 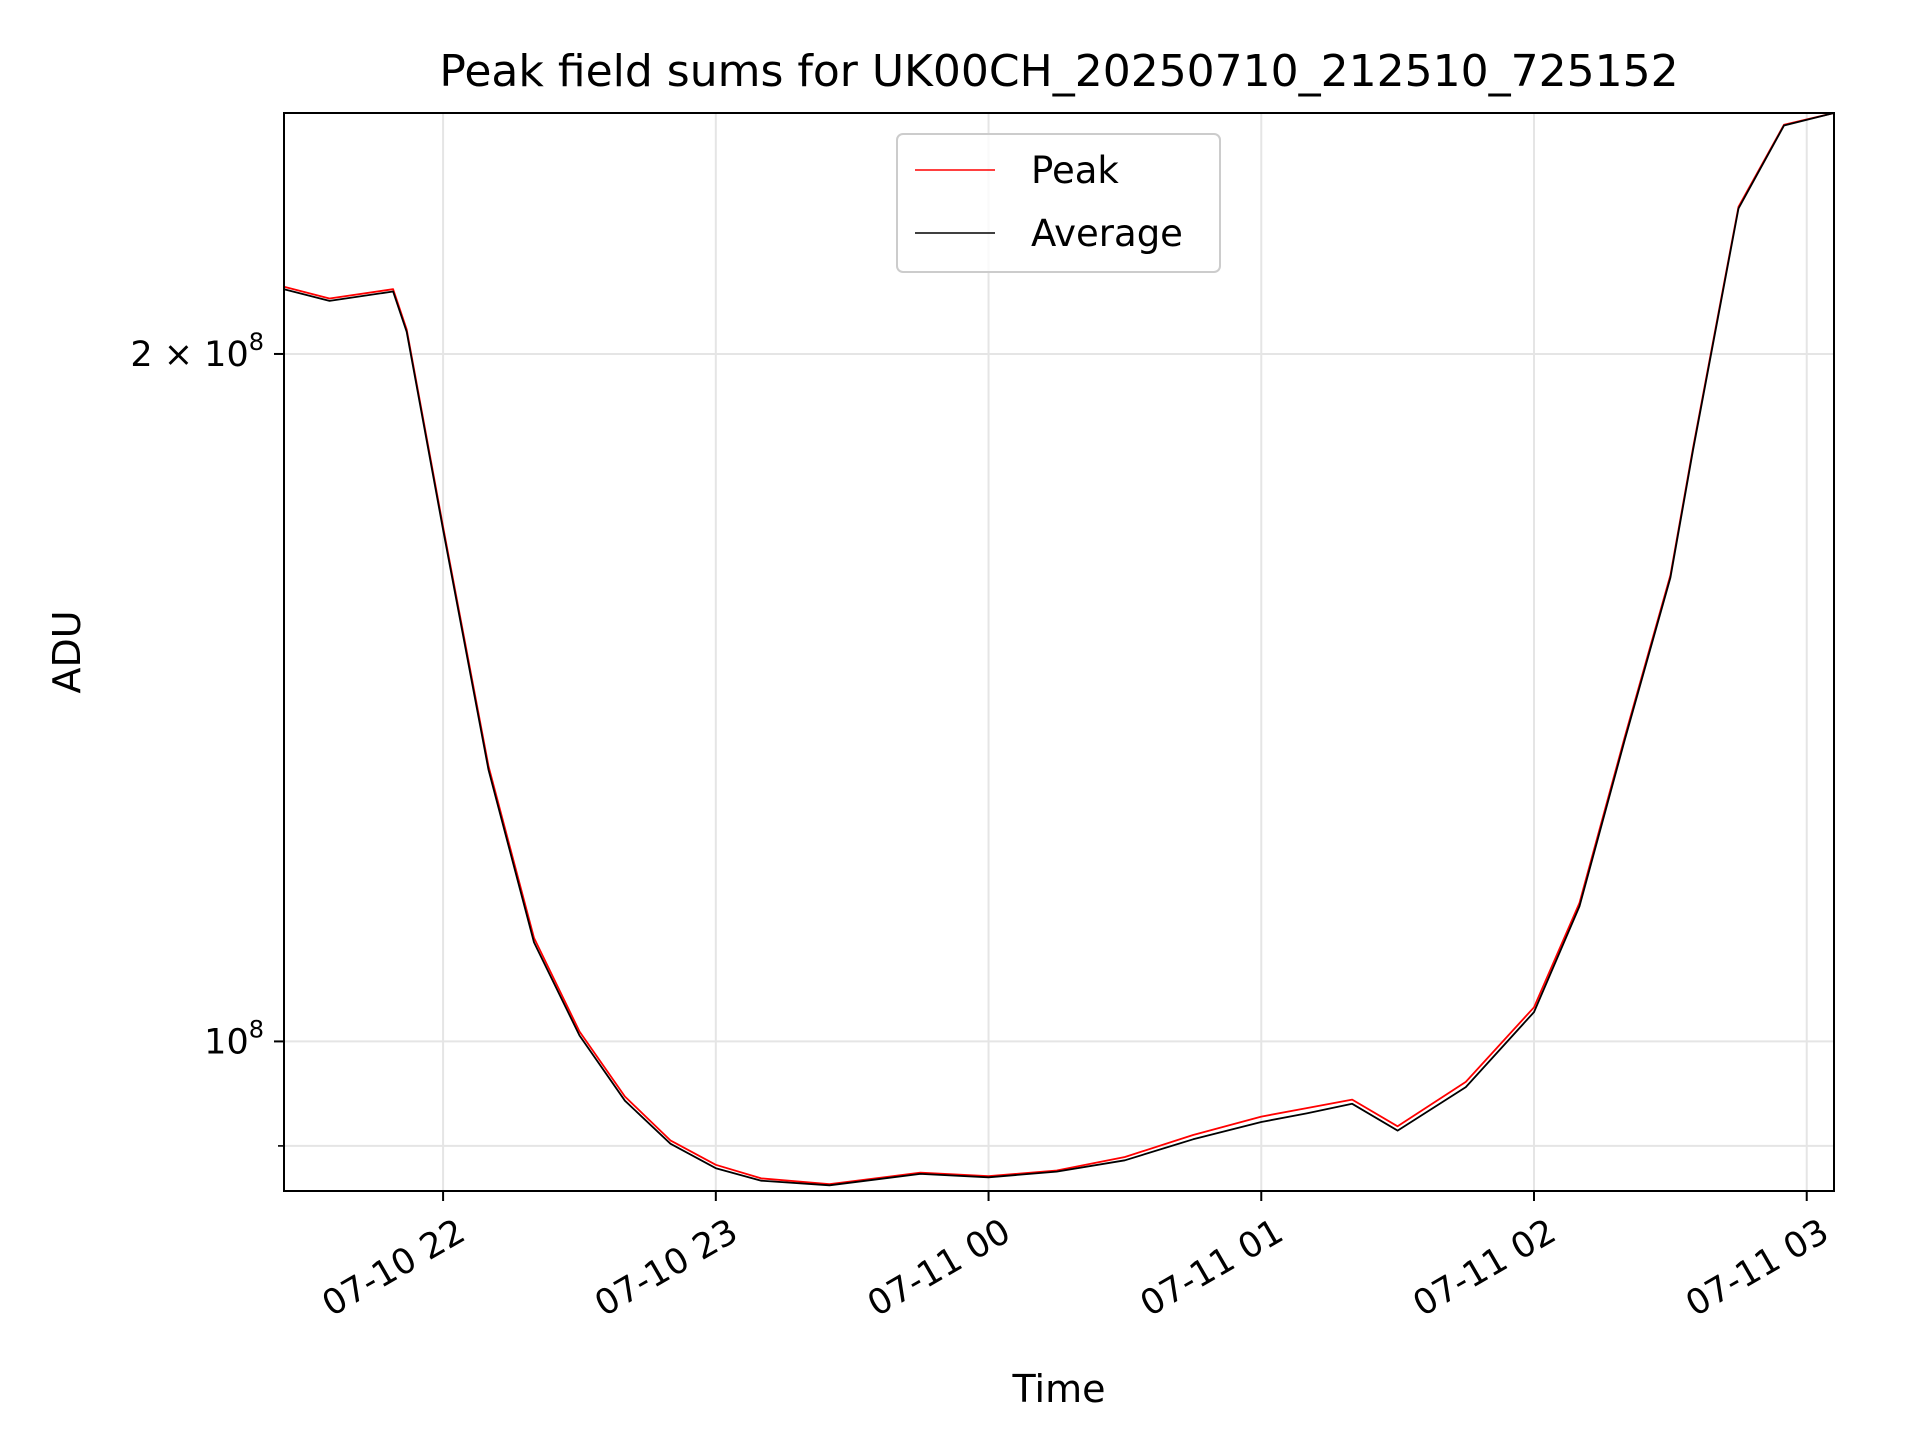 I want to click on y-tick-label-base: 10, so click(x=226, y=1042).